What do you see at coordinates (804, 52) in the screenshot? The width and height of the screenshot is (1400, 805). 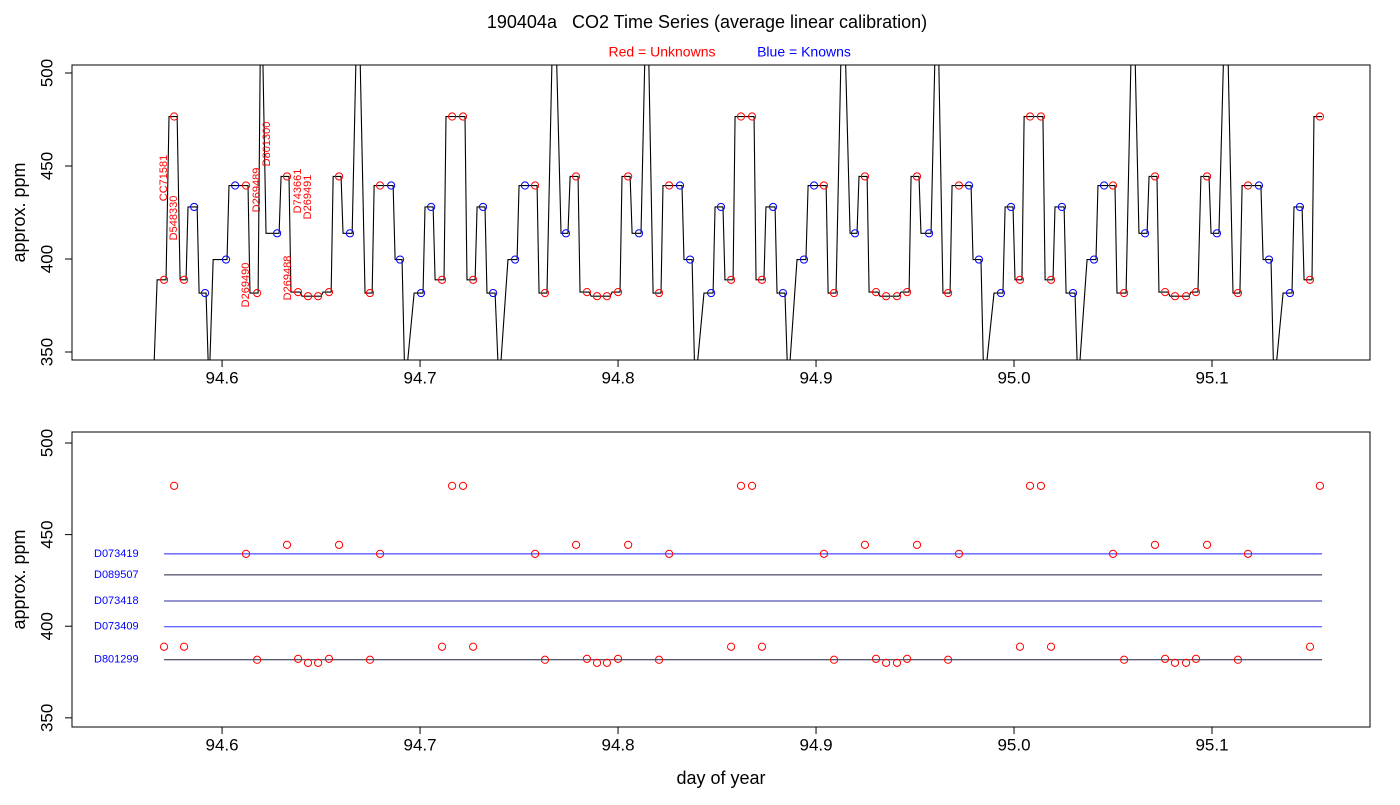 I see `legend-entry: Blue = Knowns` at bounding box center [804, 52].